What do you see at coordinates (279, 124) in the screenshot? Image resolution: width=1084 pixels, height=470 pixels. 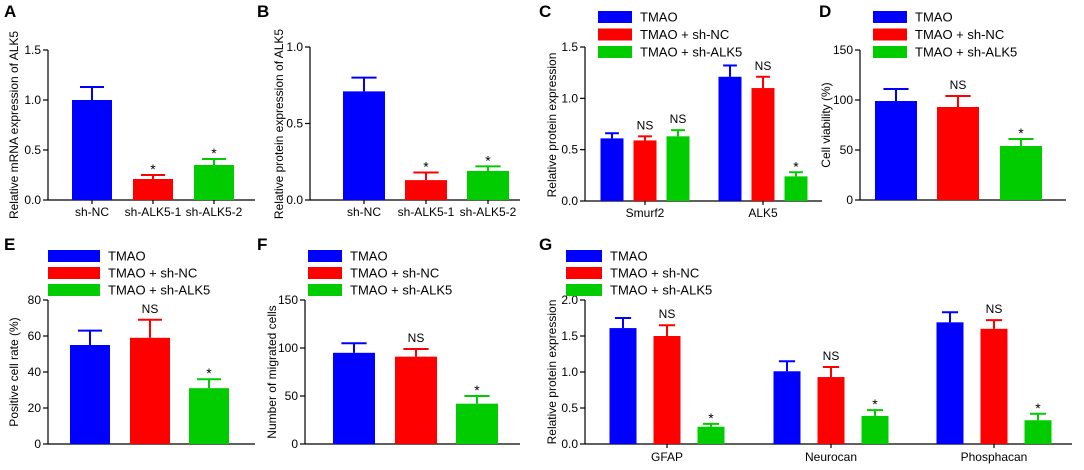 I see `y-axis-title: Relative protein expression of ALK5` at bounding box center [279, 124].